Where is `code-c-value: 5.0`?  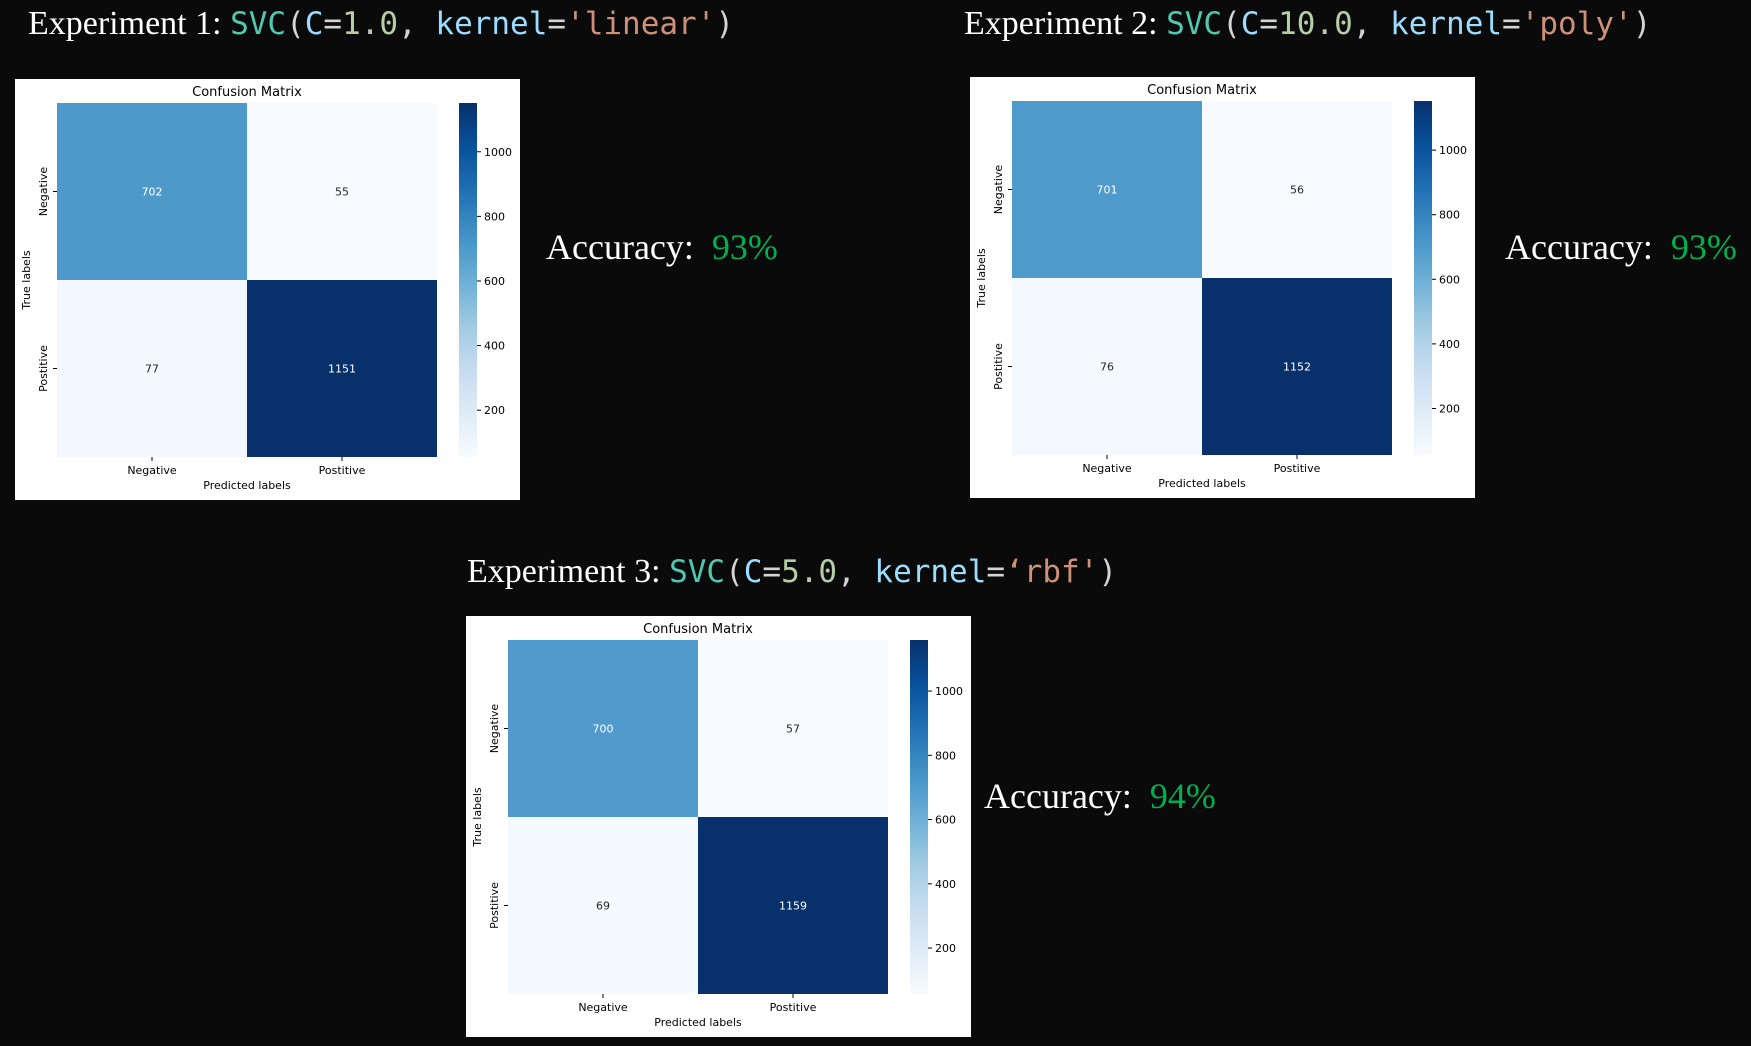 code-c-value: 5.0 is located at coordinates (809, 572).